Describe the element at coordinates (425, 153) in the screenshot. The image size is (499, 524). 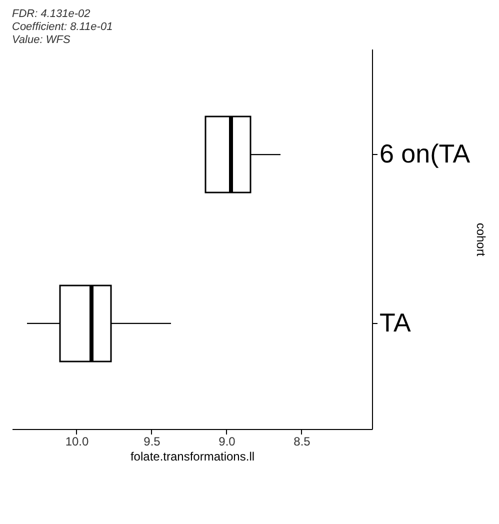
I see `y-tick-label: 6 on(TA` at that location.